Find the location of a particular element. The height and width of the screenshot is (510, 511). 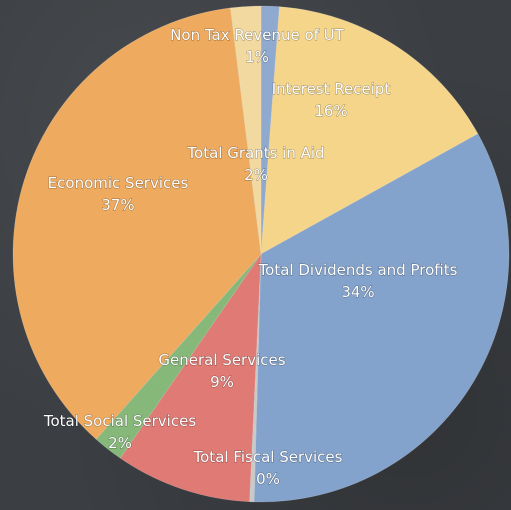

pie-slice-total-social-services is located at coordinates (178, 356).